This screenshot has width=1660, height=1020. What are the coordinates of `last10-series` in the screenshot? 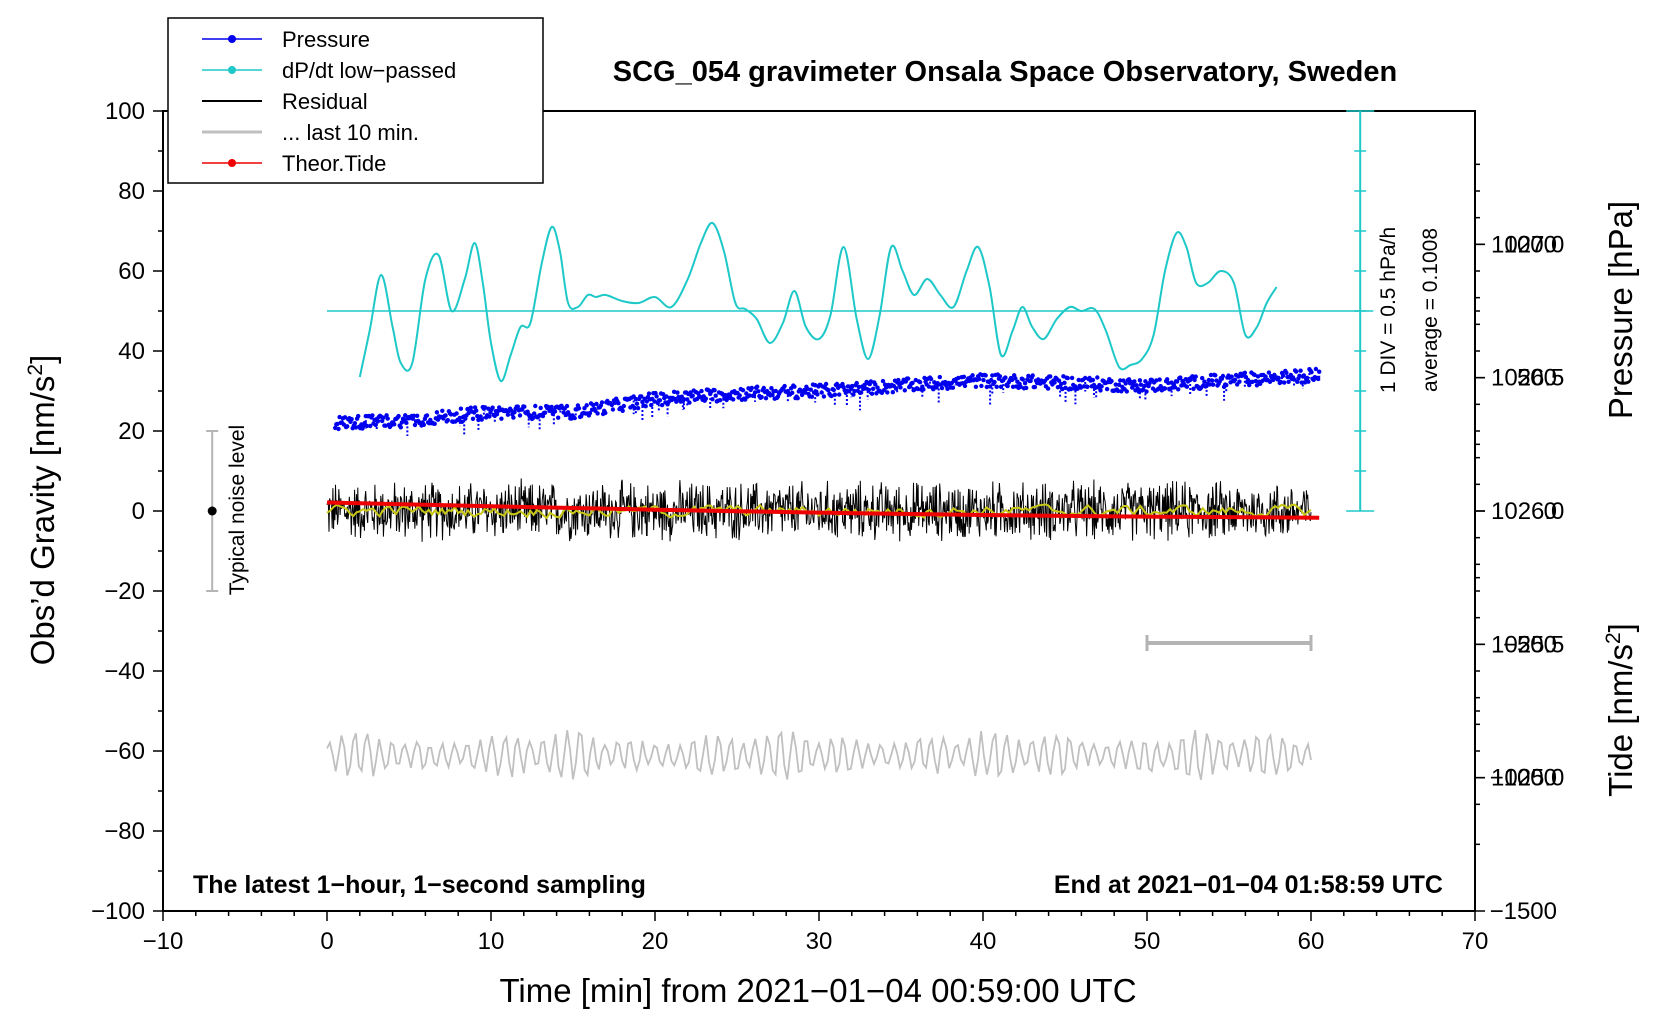 It's located at (819, 755).